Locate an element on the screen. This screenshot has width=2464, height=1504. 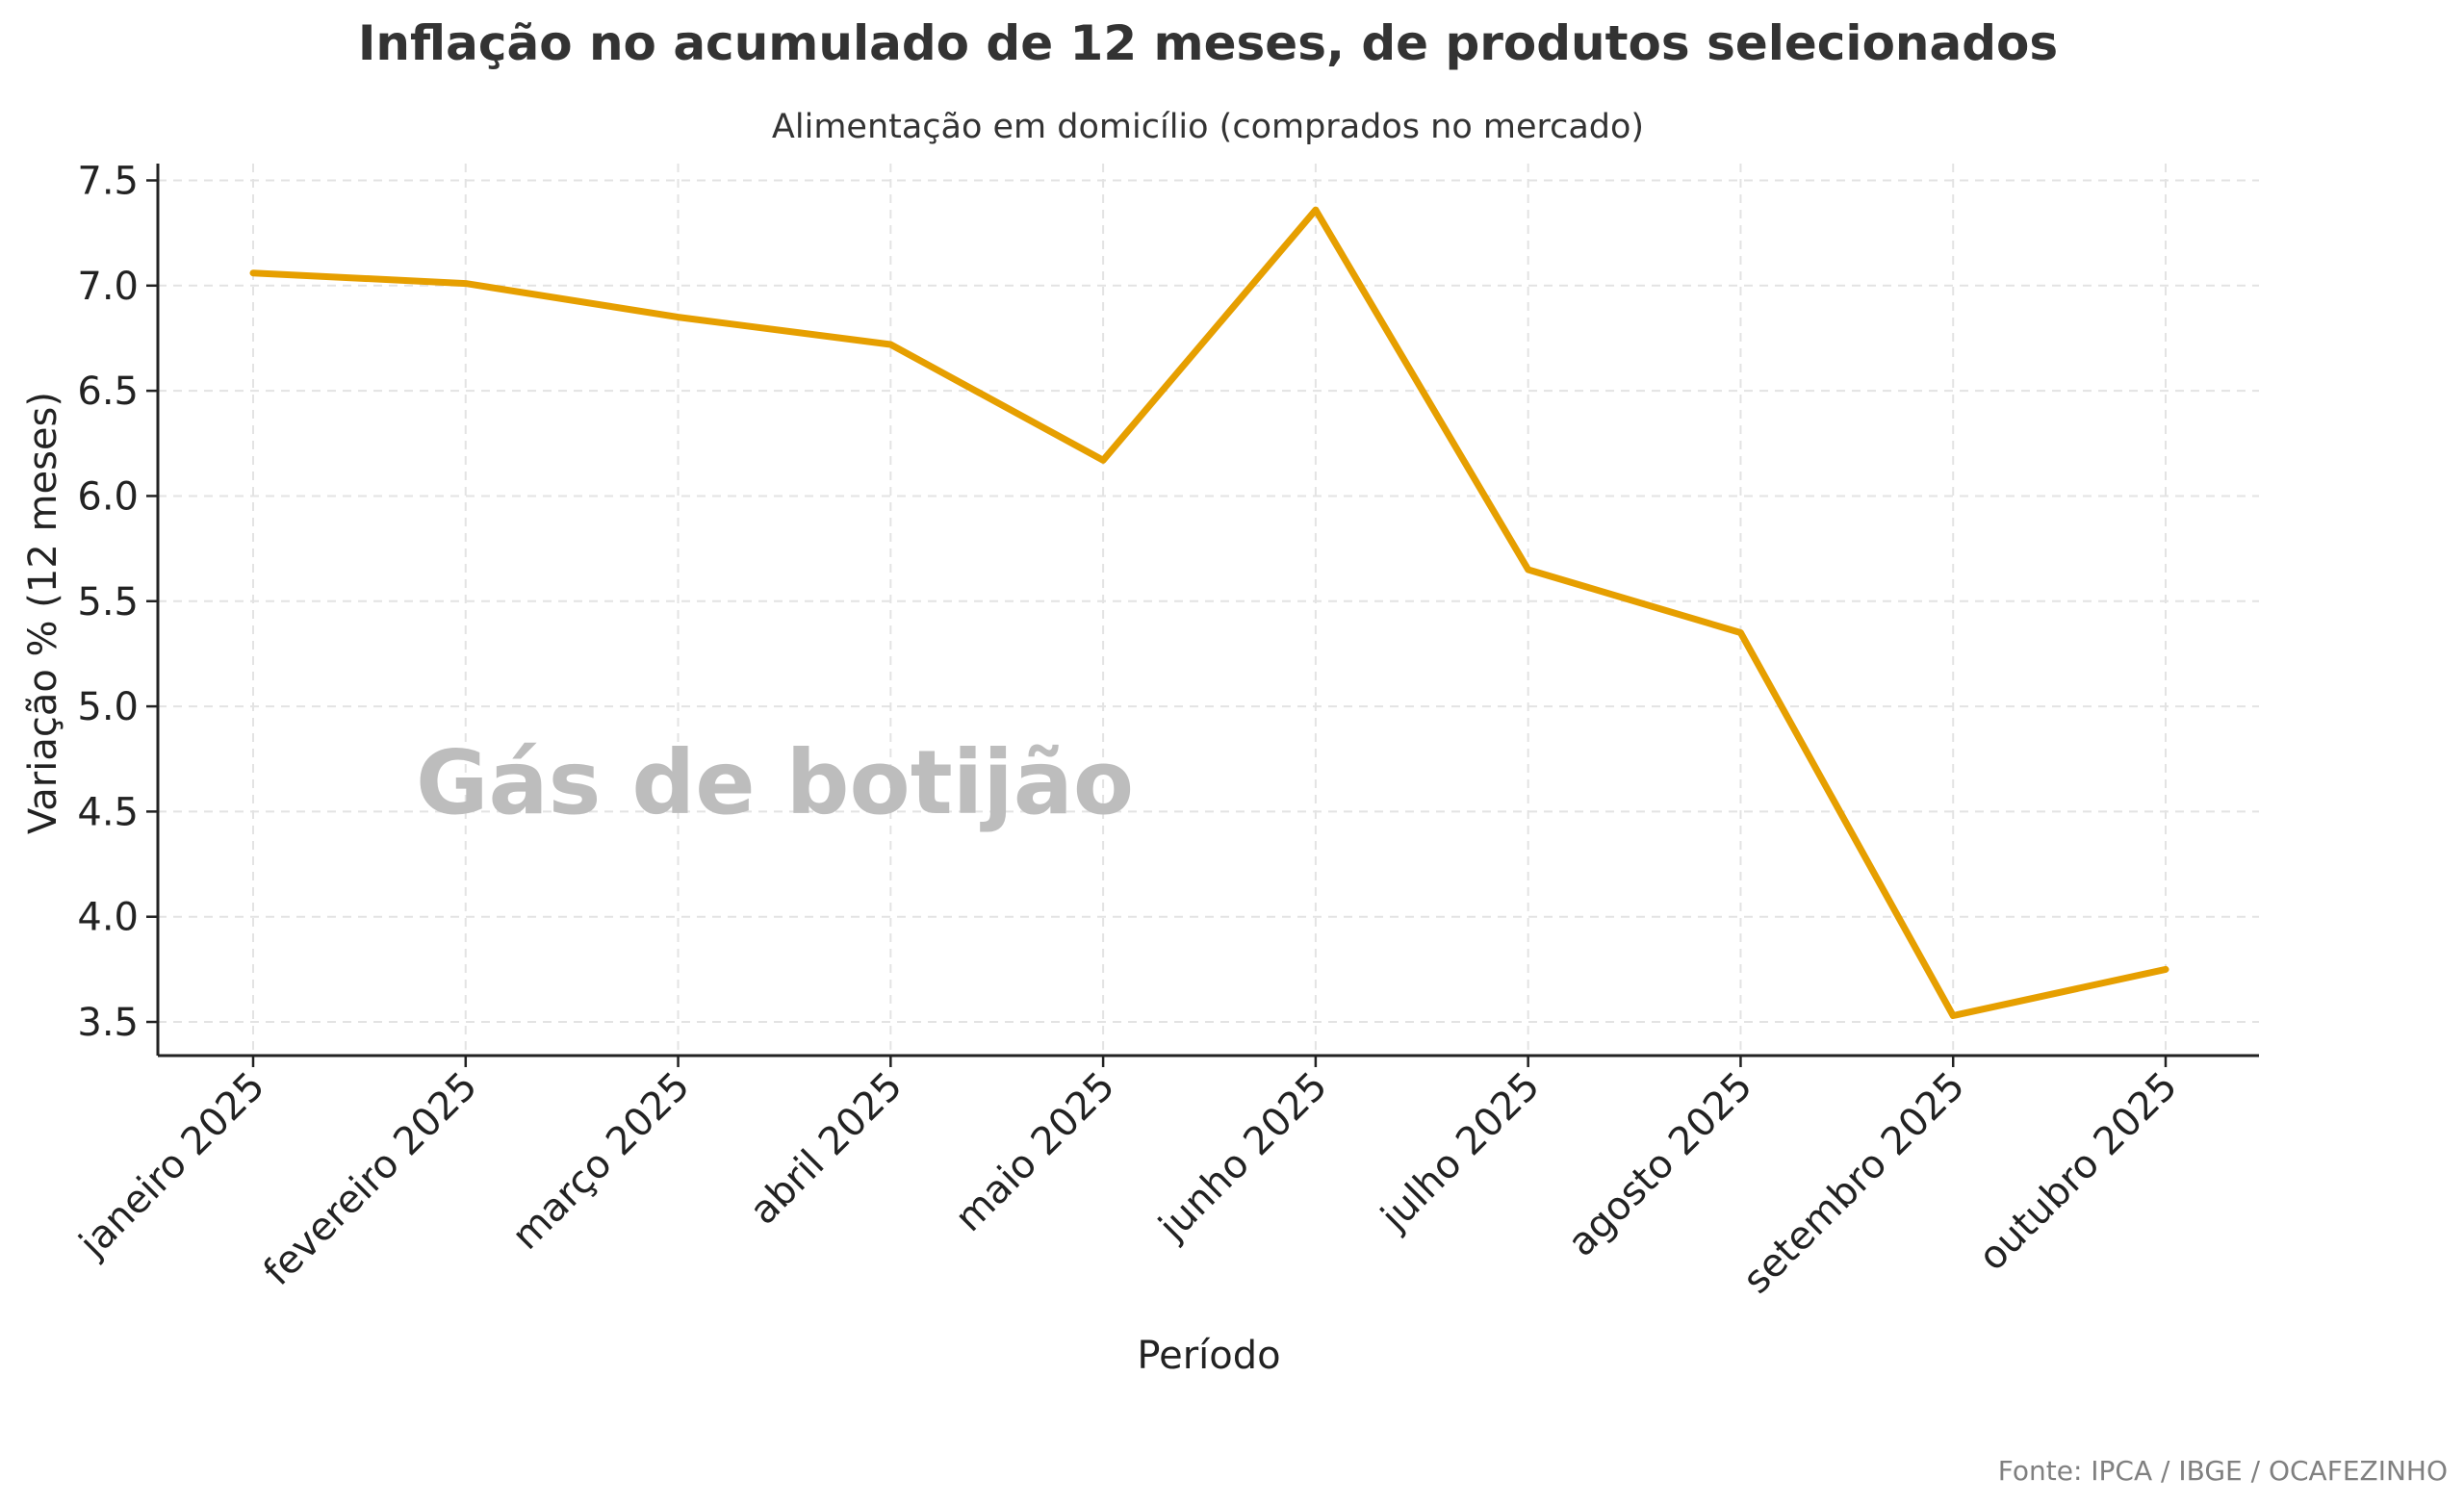
y-tick-label: 4.5 is located at coordinates (108, 812).